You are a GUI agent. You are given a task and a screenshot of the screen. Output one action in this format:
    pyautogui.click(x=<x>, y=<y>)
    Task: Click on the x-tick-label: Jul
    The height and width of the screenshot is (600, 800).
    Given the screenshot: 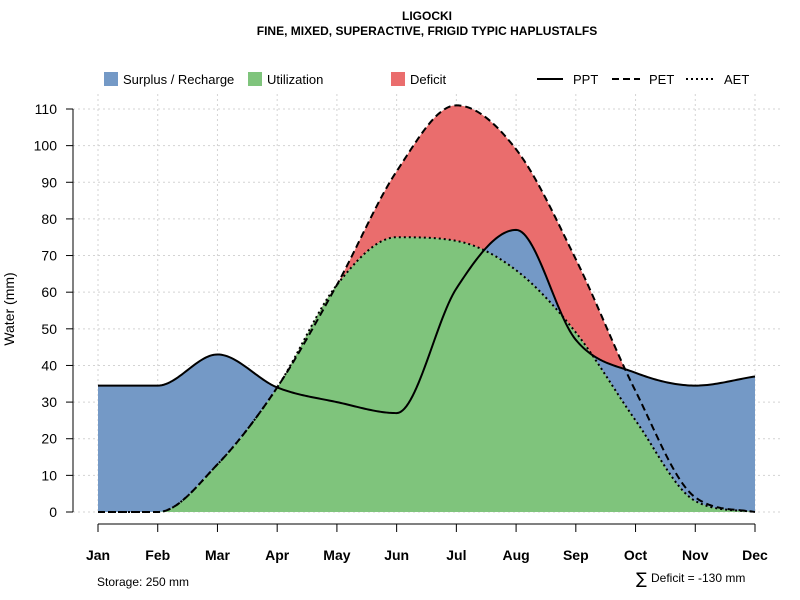 What is the action you would take?
    pyautogui.click(x=456, y=555)
    